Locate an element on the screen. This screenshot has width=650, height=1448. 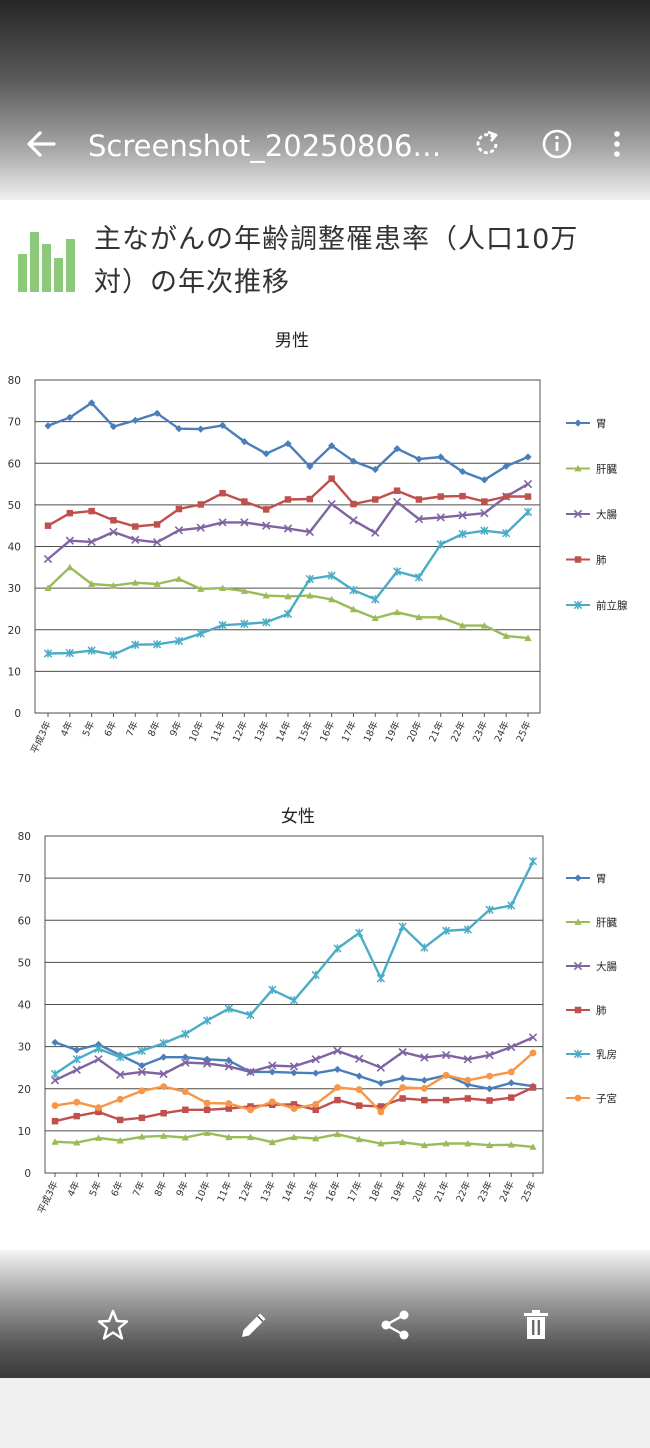
x-tick-label: 9年 is located at coordinates (176, 729).